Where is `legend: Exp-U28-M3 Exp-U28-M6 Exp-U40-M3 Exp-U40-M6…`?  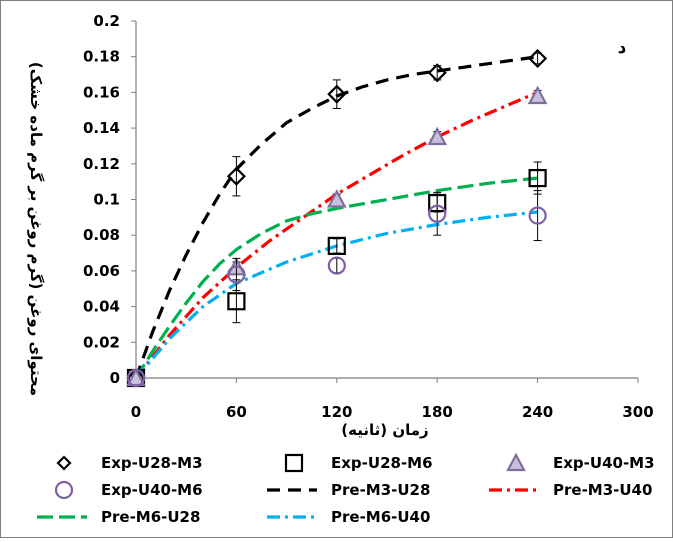 legend: Exp-U28-M3 Exp-U28-M6 Exp-U40-M3 Exp-U40-M6… is located at coordinates (346, 489).